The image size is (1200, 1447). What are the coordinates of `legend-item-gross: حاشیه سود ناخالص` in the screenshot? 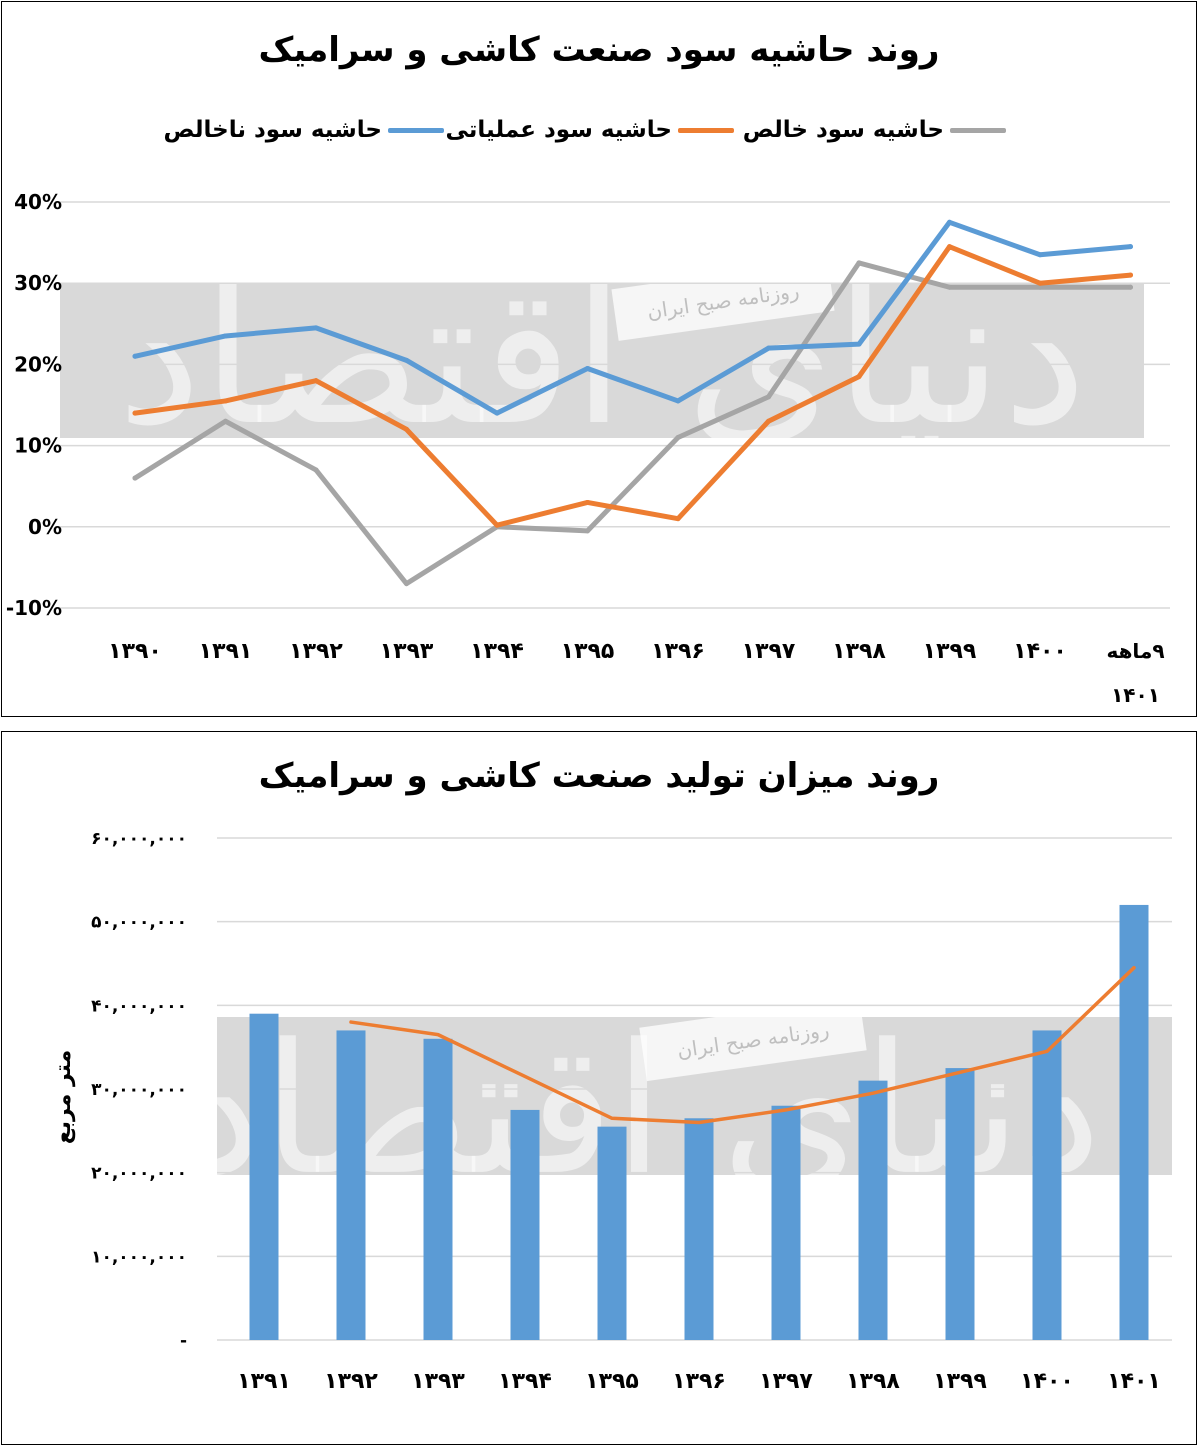 It's located at (303, 130).